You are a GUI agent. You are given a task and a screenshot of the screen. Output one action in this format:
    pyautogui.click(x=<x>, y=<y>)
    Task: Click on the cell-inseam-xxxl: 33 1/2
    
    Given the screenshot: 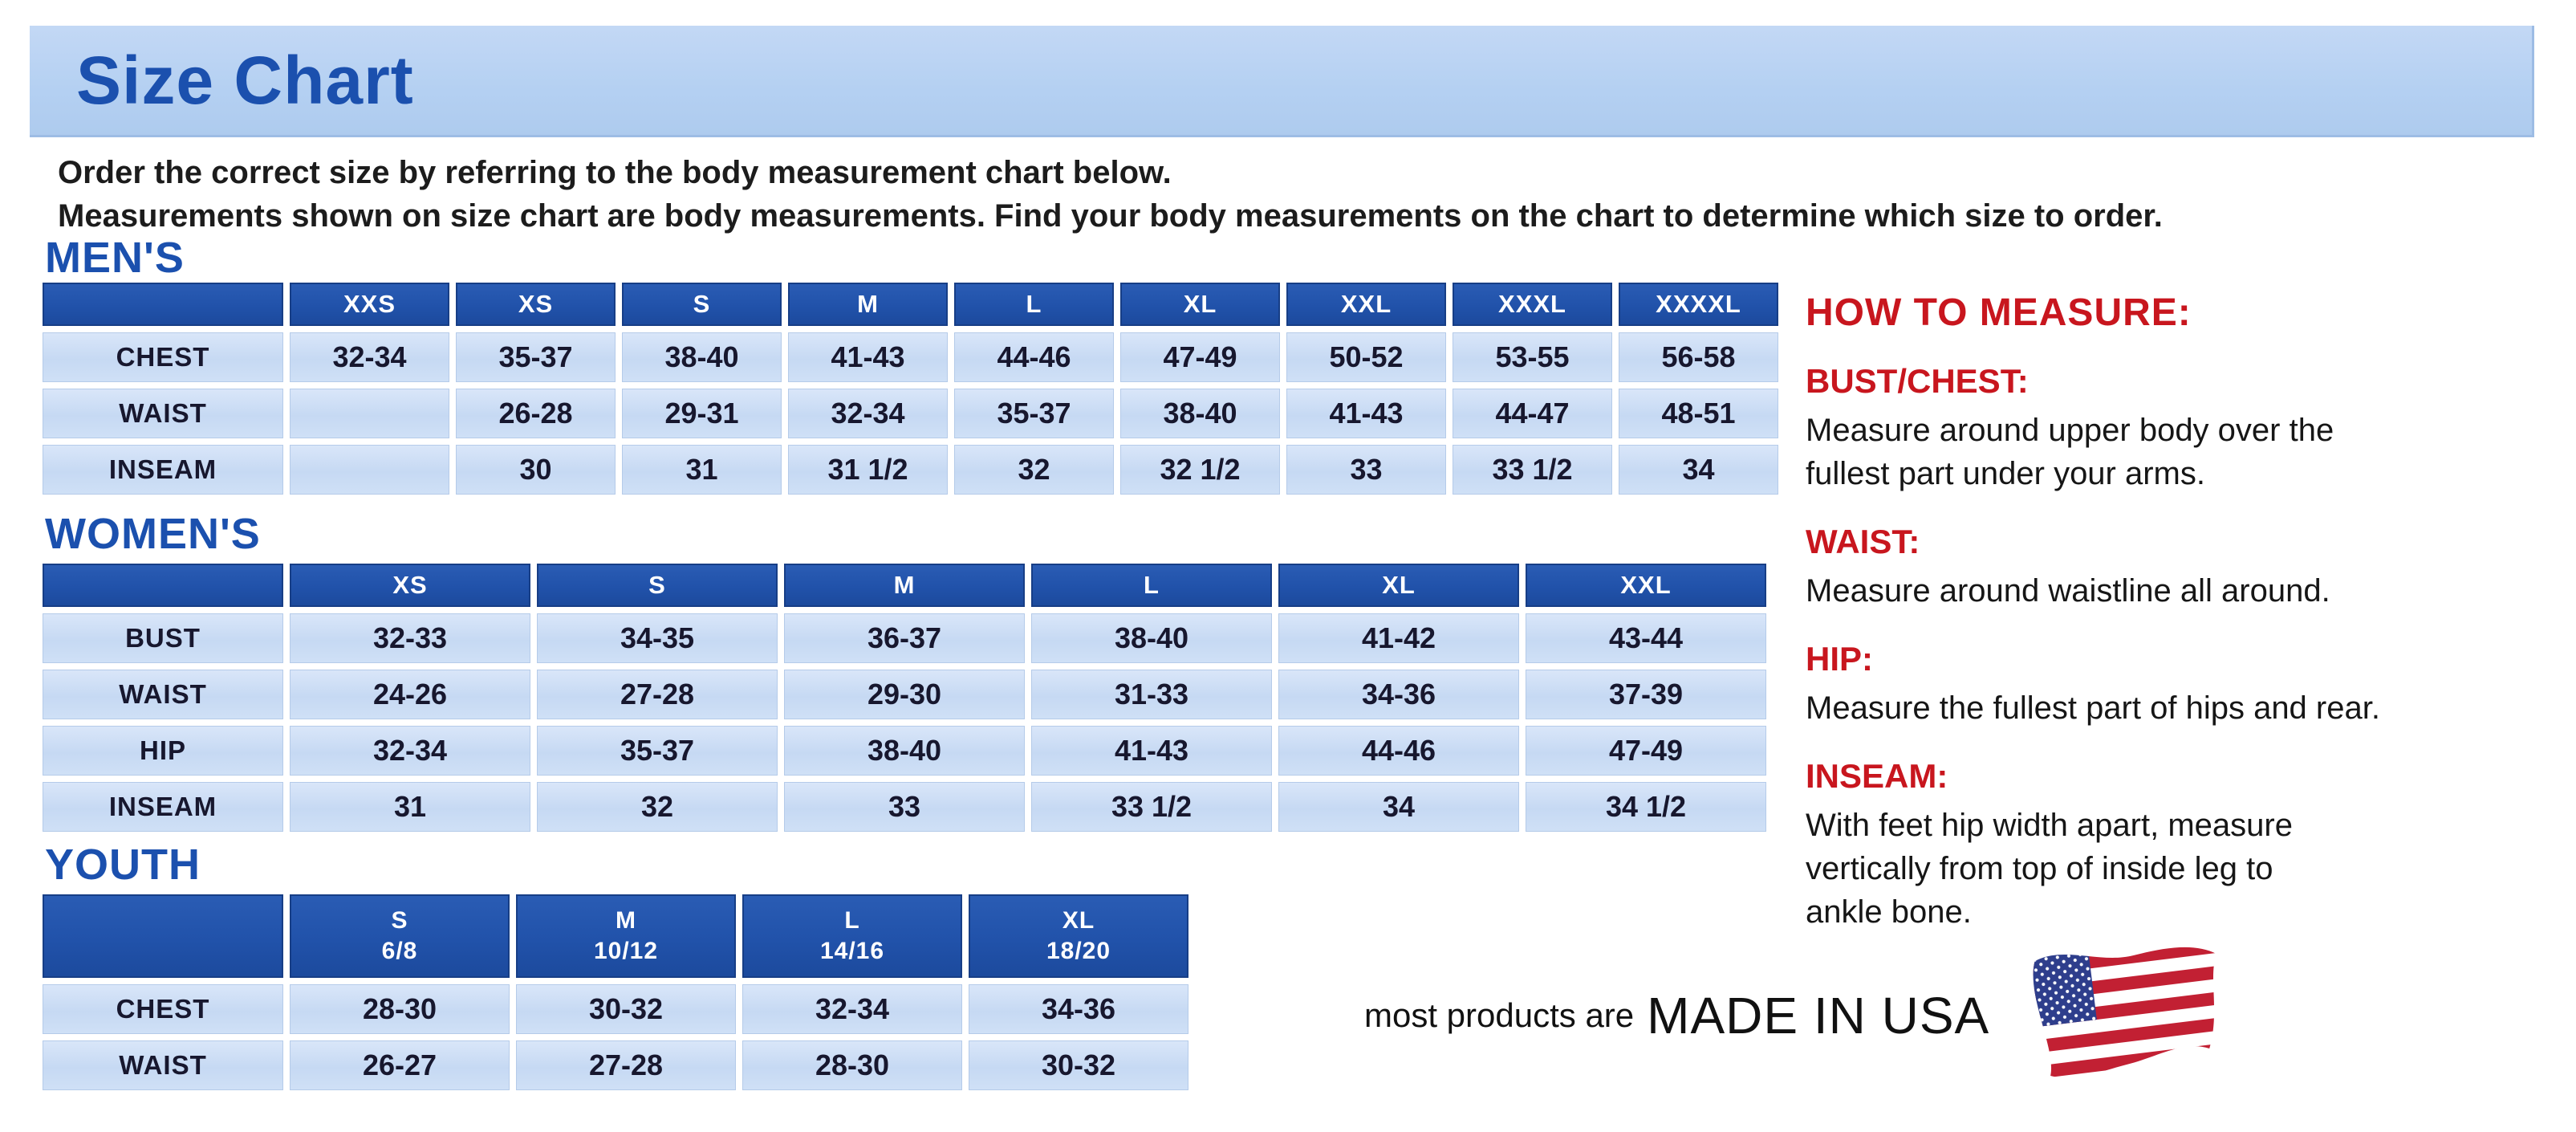 What is the action you would take?
    pyautogui.click(x=1532, y=470)
    